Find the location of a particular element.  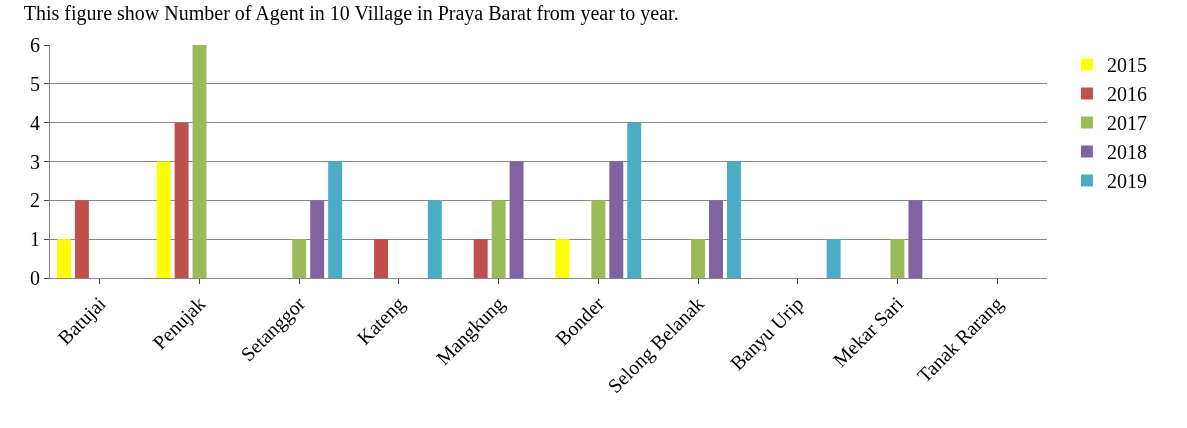

chart-title: This figure show Number of Agent in 10 Village in Praya Barat from year to year. is located at coordinates (351, 14).